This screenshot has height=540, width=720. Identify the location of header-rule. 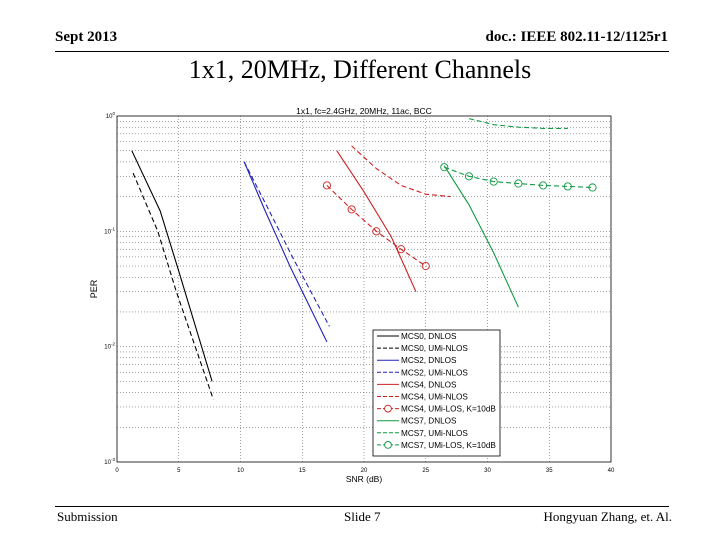
(362, 51).